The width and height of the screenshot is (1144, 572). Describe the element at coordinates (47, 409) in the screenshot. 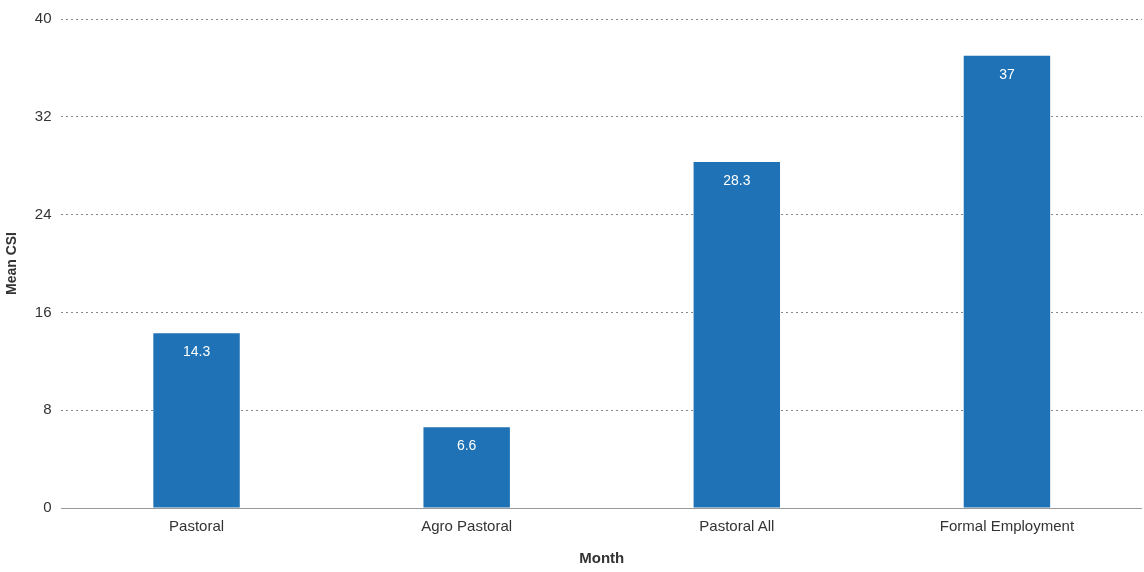

I see `y-tick-label: 8` at that location.